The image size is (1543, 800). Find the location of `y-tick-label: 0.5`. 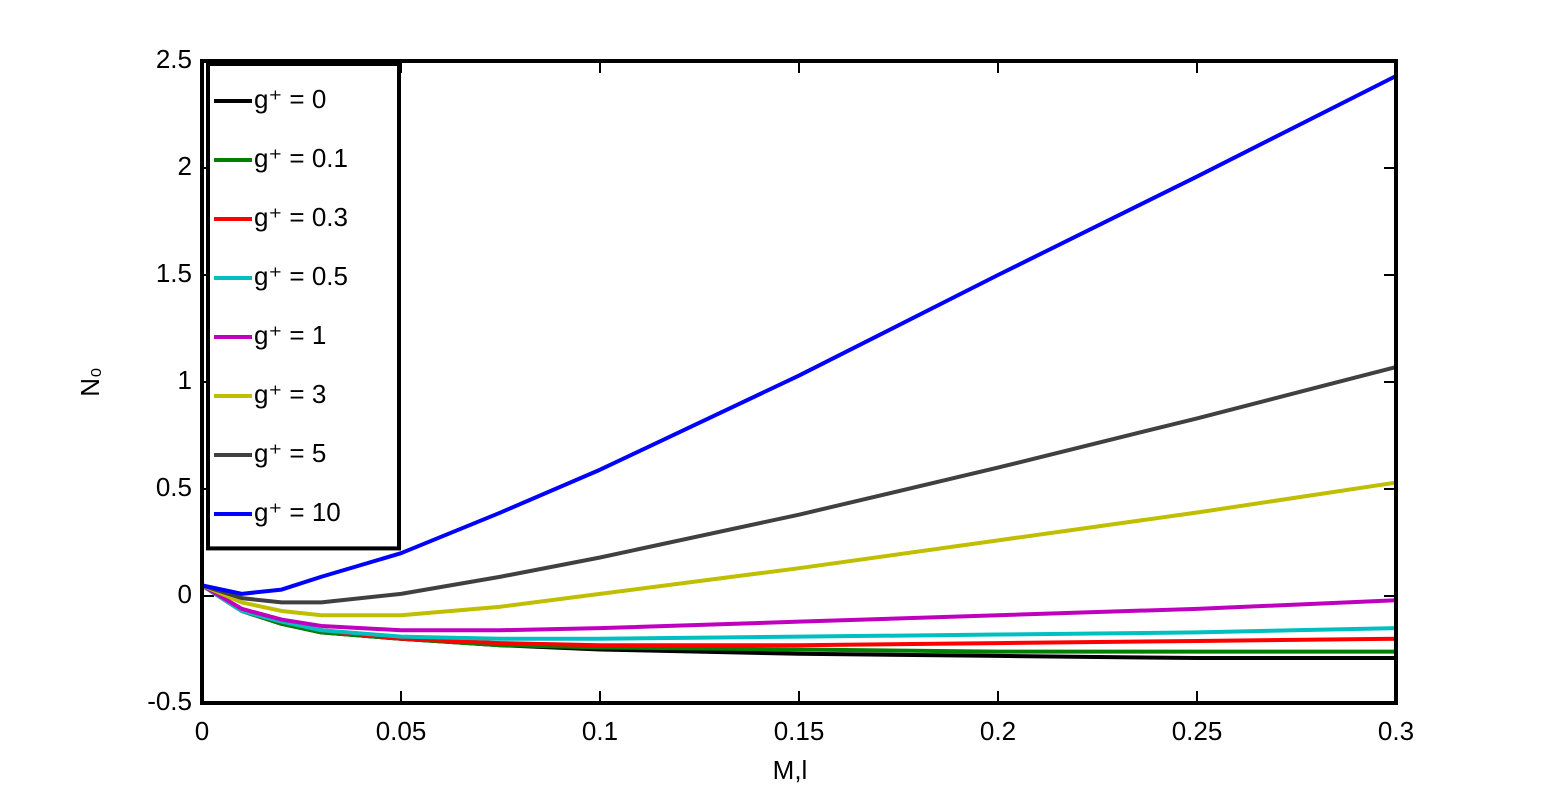

y-tick-label: 0.5 is located at coordinates (174, 487).